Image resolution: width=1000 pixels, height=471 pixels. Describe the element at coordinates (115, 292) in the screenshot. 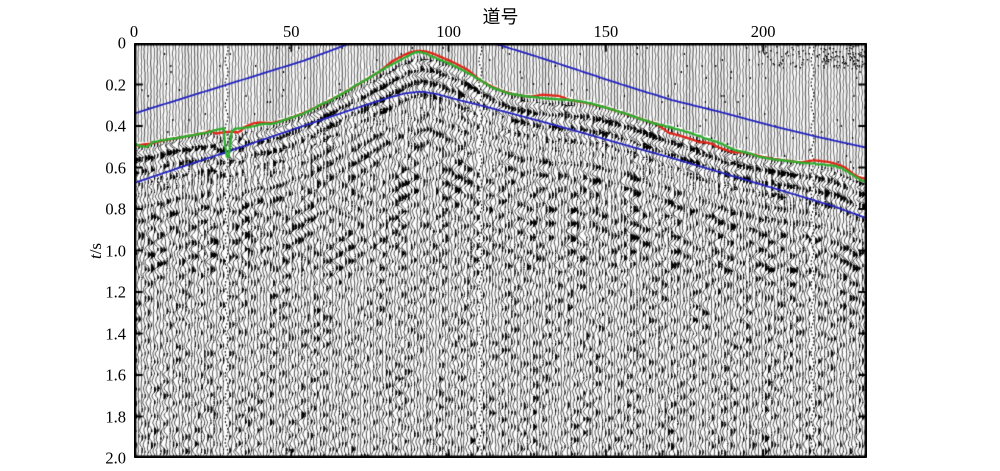

I see `y-tick-label: 1.2` at that location.